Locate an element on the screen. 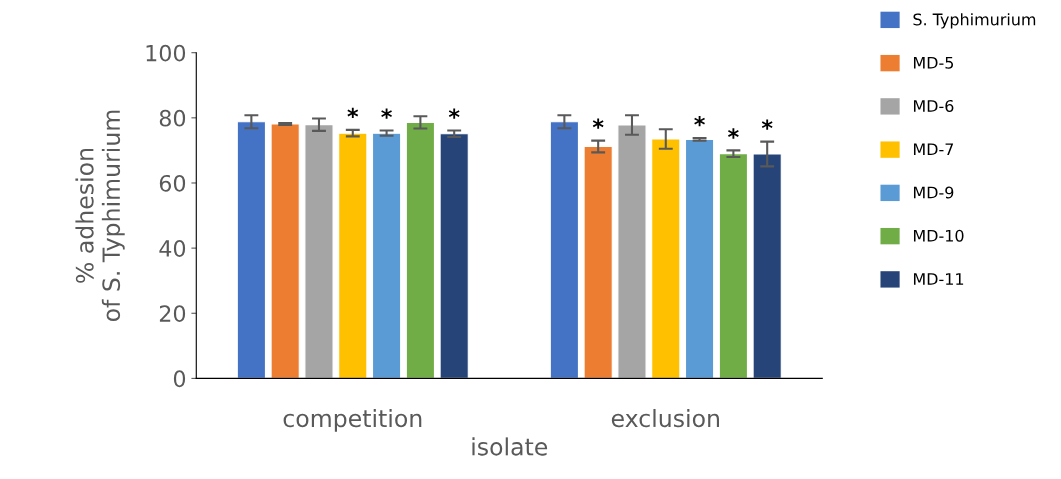  y-tick-label: 40 is located at coordinates (172, 248).